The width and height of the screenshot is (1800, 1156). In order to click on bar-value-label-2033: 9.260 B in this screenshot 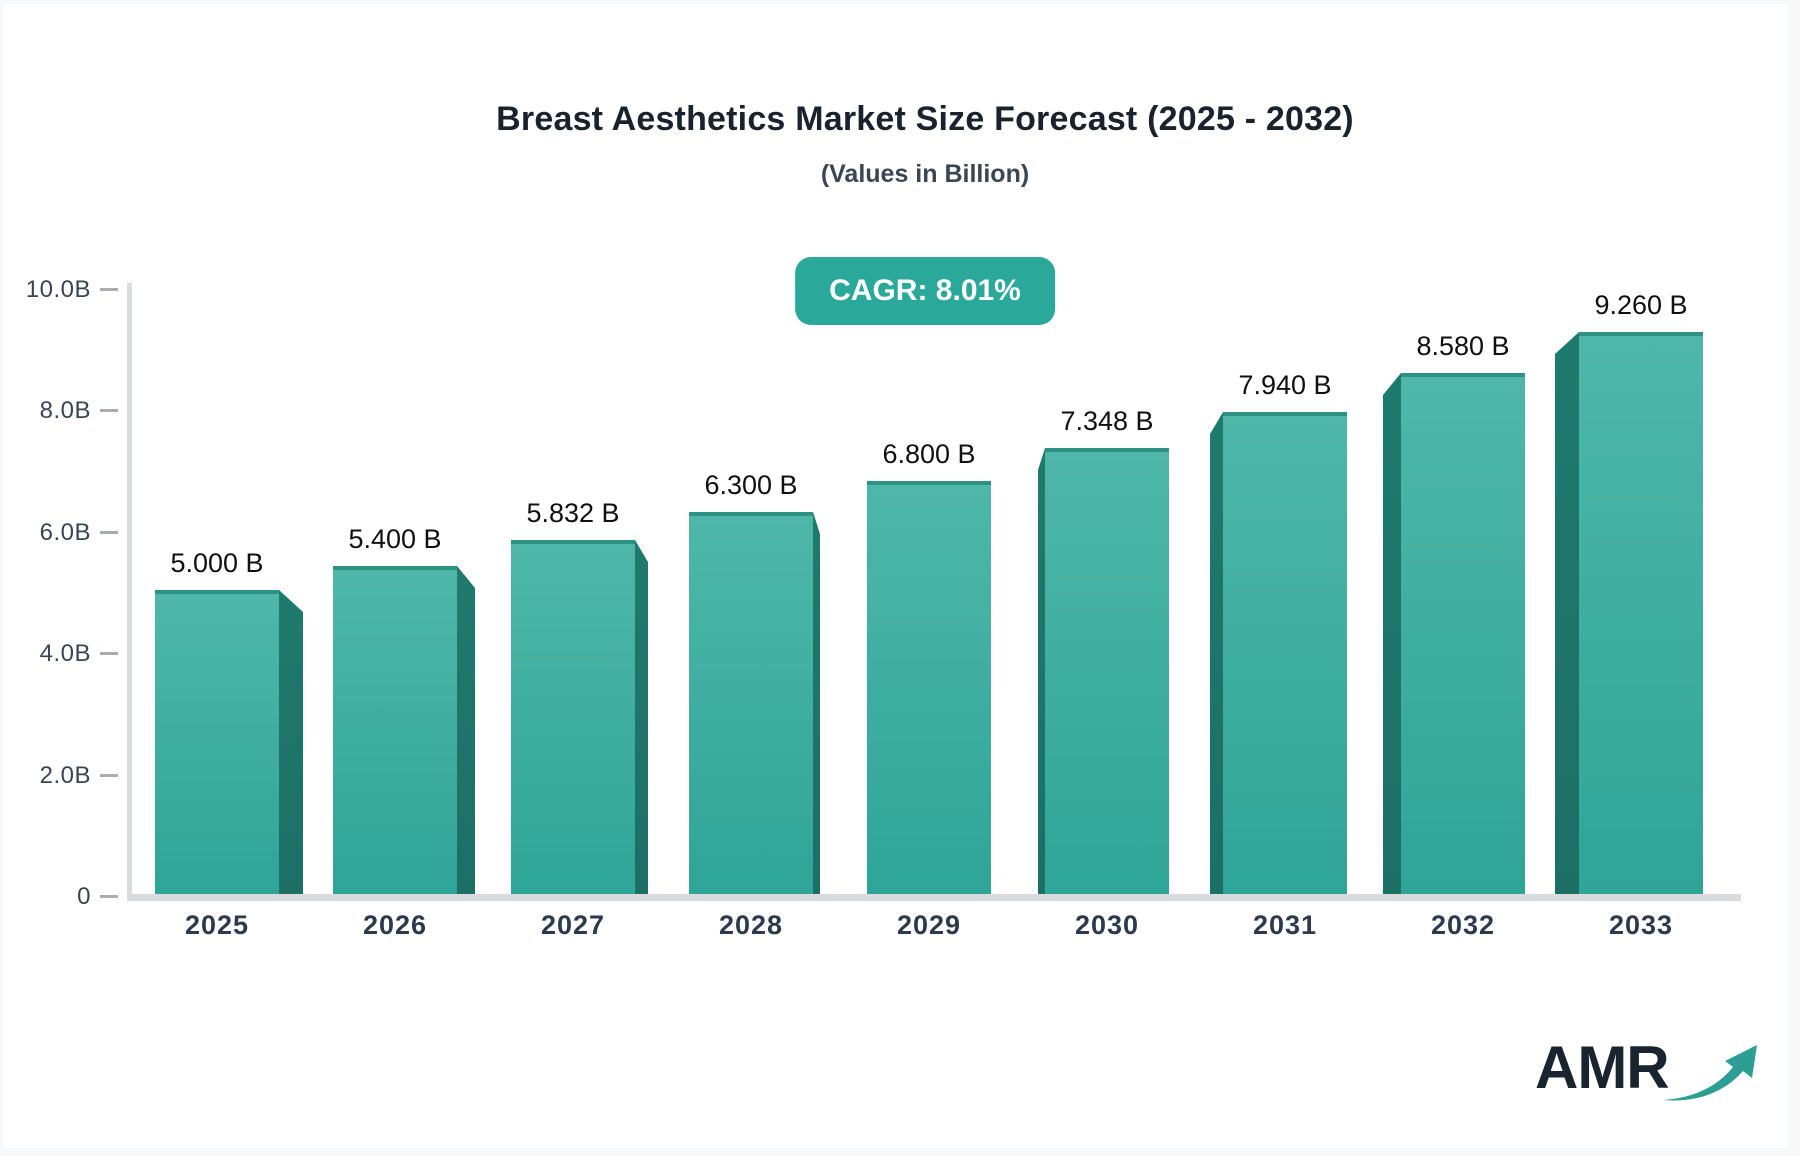, I will do `click(1641, 305)`.